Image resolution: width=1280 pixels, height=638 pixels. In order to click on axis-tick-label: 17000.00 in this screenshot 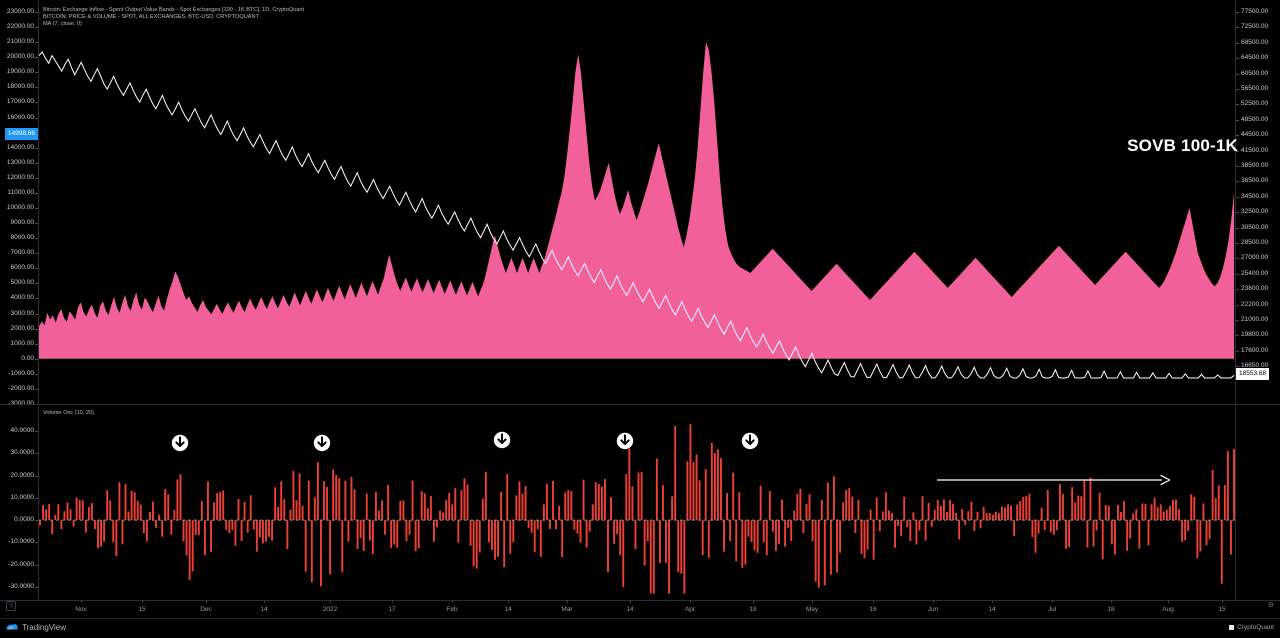, I will do `click(20, 102)`.